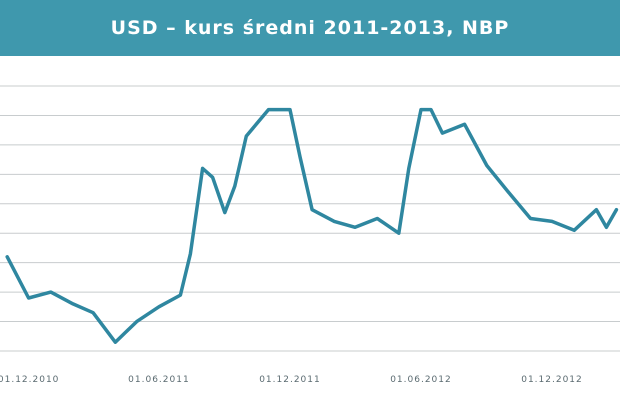  I want to click on x-tick-label: 01.06.2011, so click(159, 380).